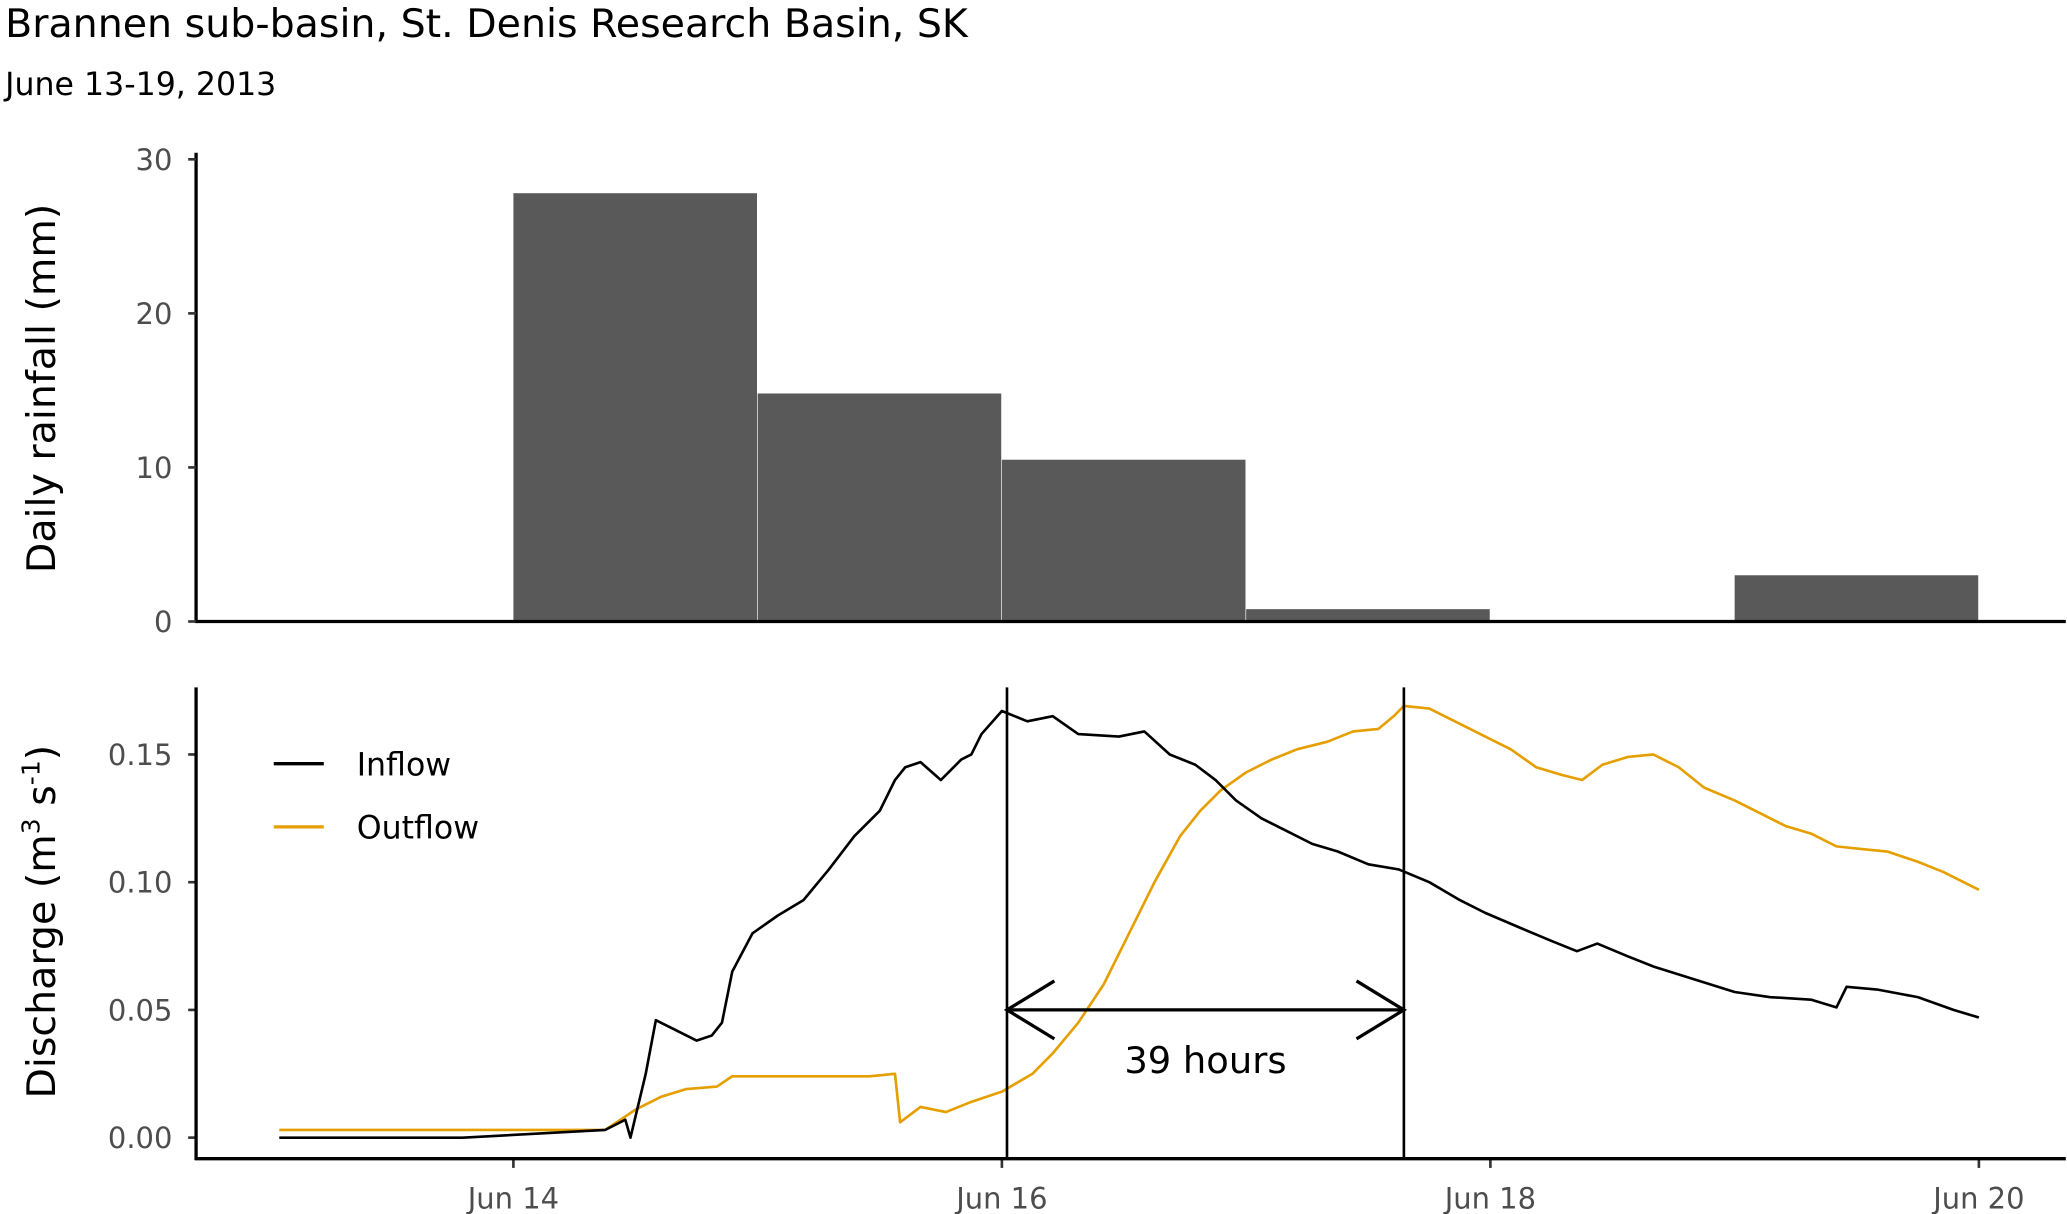 The width and height of the screenshot is (2067, 1214). What do you see at coordinates (40, 922) in the screenshot?
I see `discharge-y-axis-label: Discharge (m3 s-1)` at bounding box center [40, 922].